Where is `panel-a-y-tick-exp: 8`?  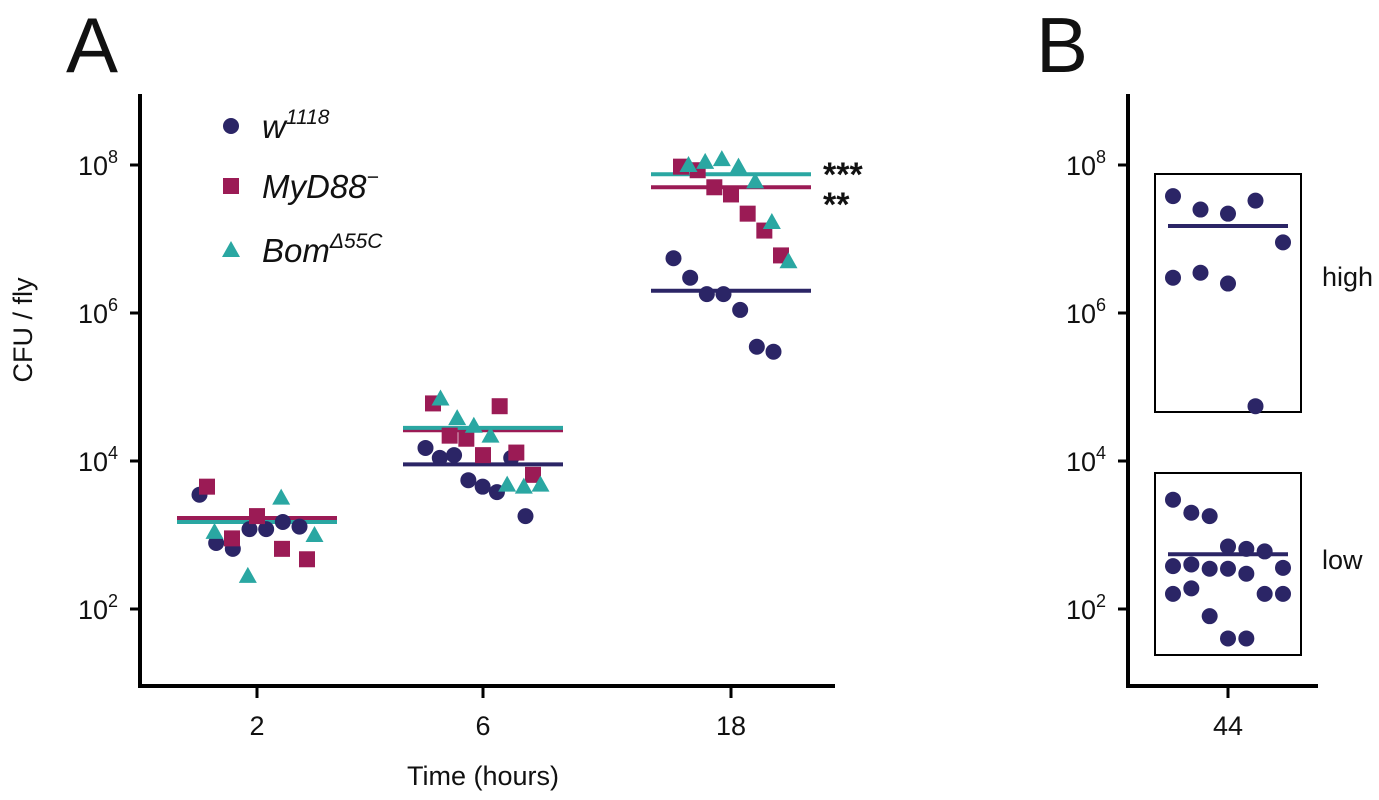
panel-a-y-tick-exp: 8 is located at coordinates (113, 157).